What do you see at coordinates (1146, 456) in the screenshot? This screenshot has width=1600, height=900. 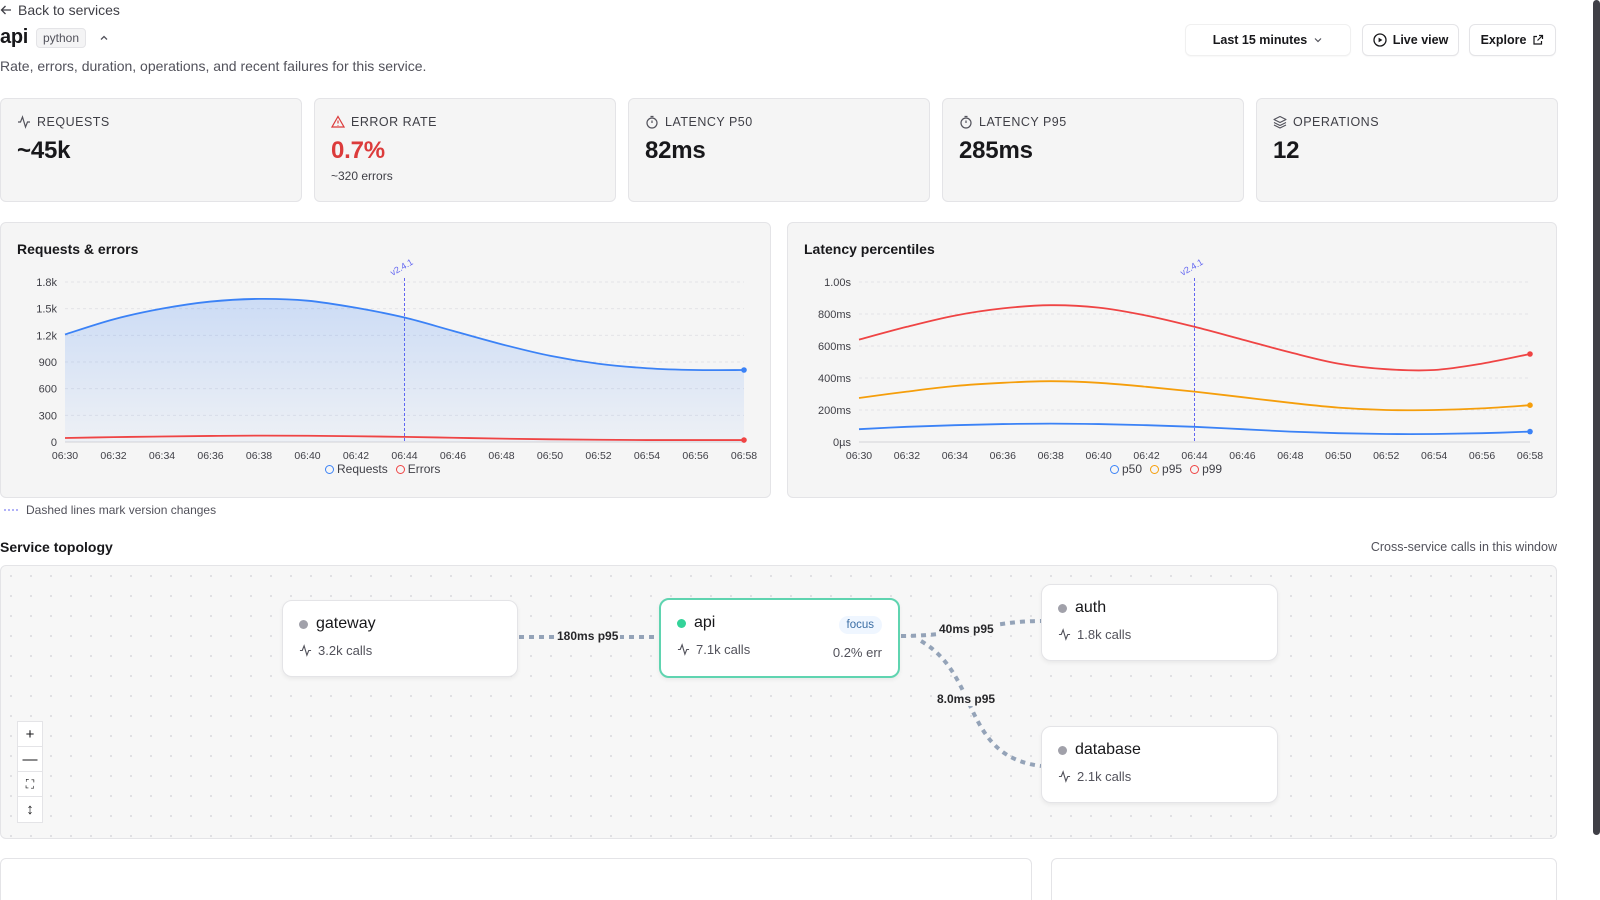 I see `x-tick-label: 06:42` at bounding box center [1146, 456].